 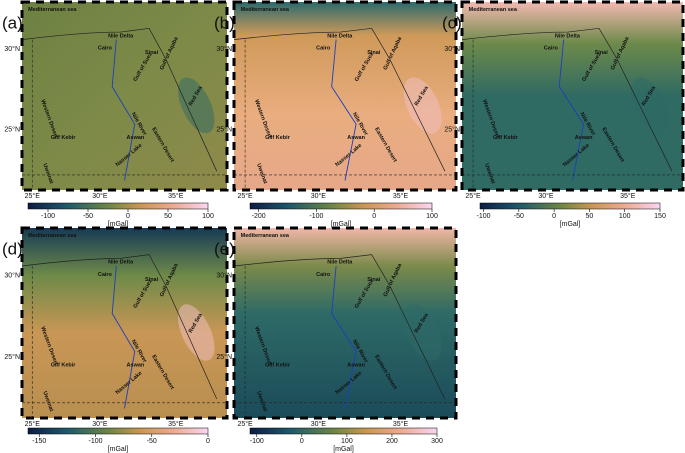 I want to click on panel-letter: (a), so click(x=12, y=22).